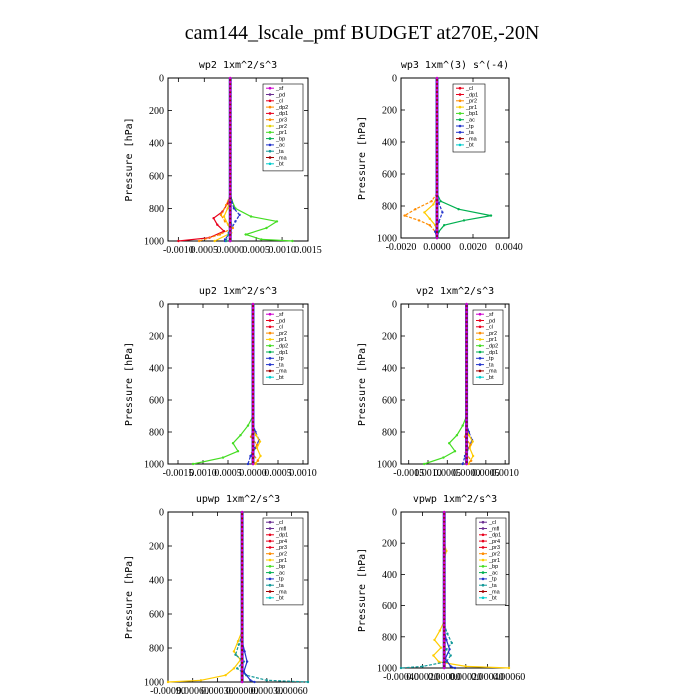 The width and height of the screenshot is (700, 700). I want to click on y-tick-label: 1000, so click(154, 683).